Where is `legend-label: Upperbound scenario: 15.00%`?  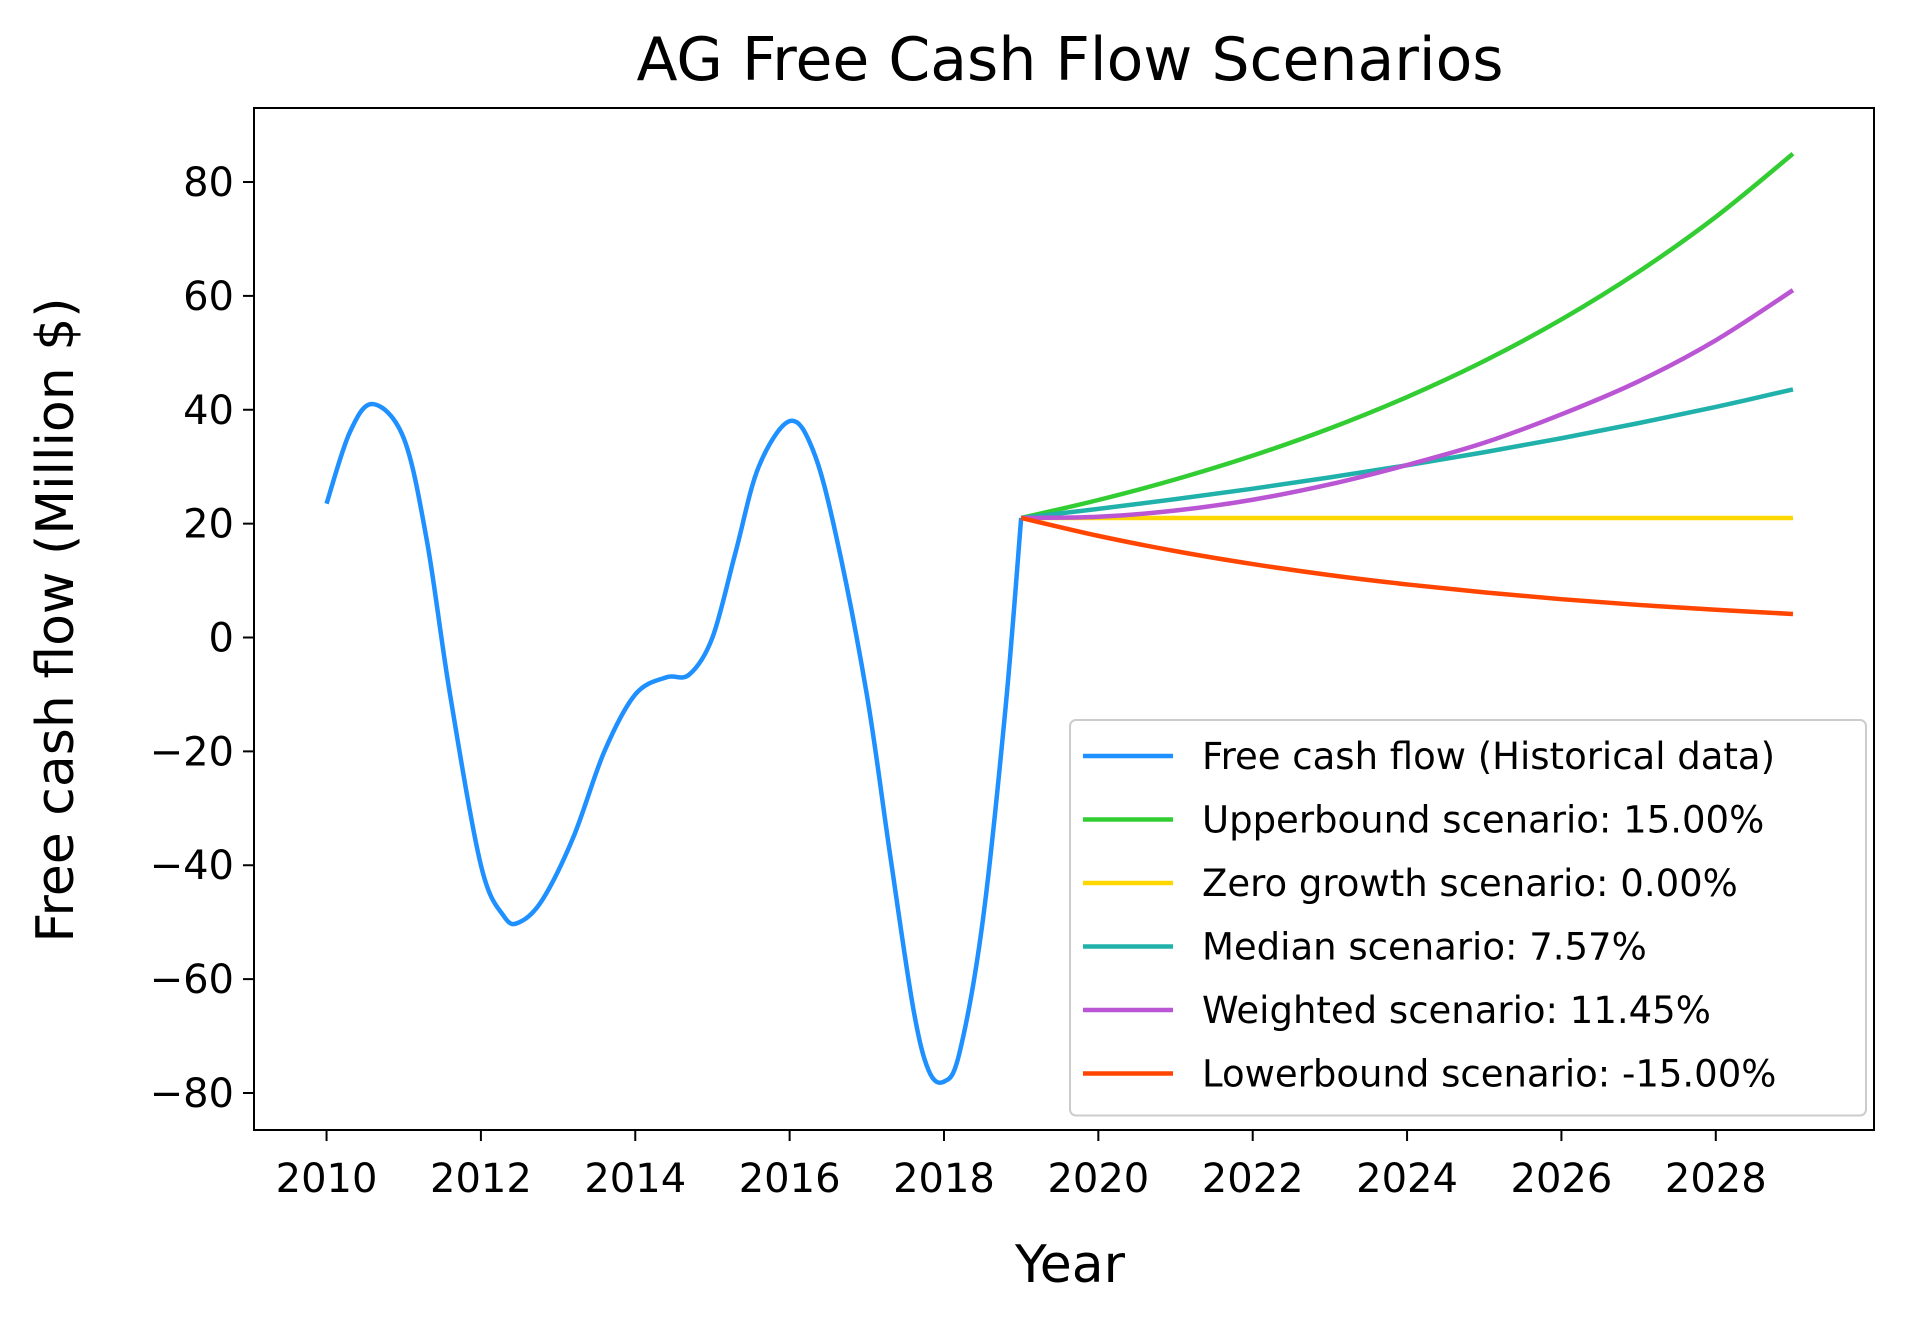 legend-label: Upperbound scenario: 15.00% is located at coordinates (1483, 820).